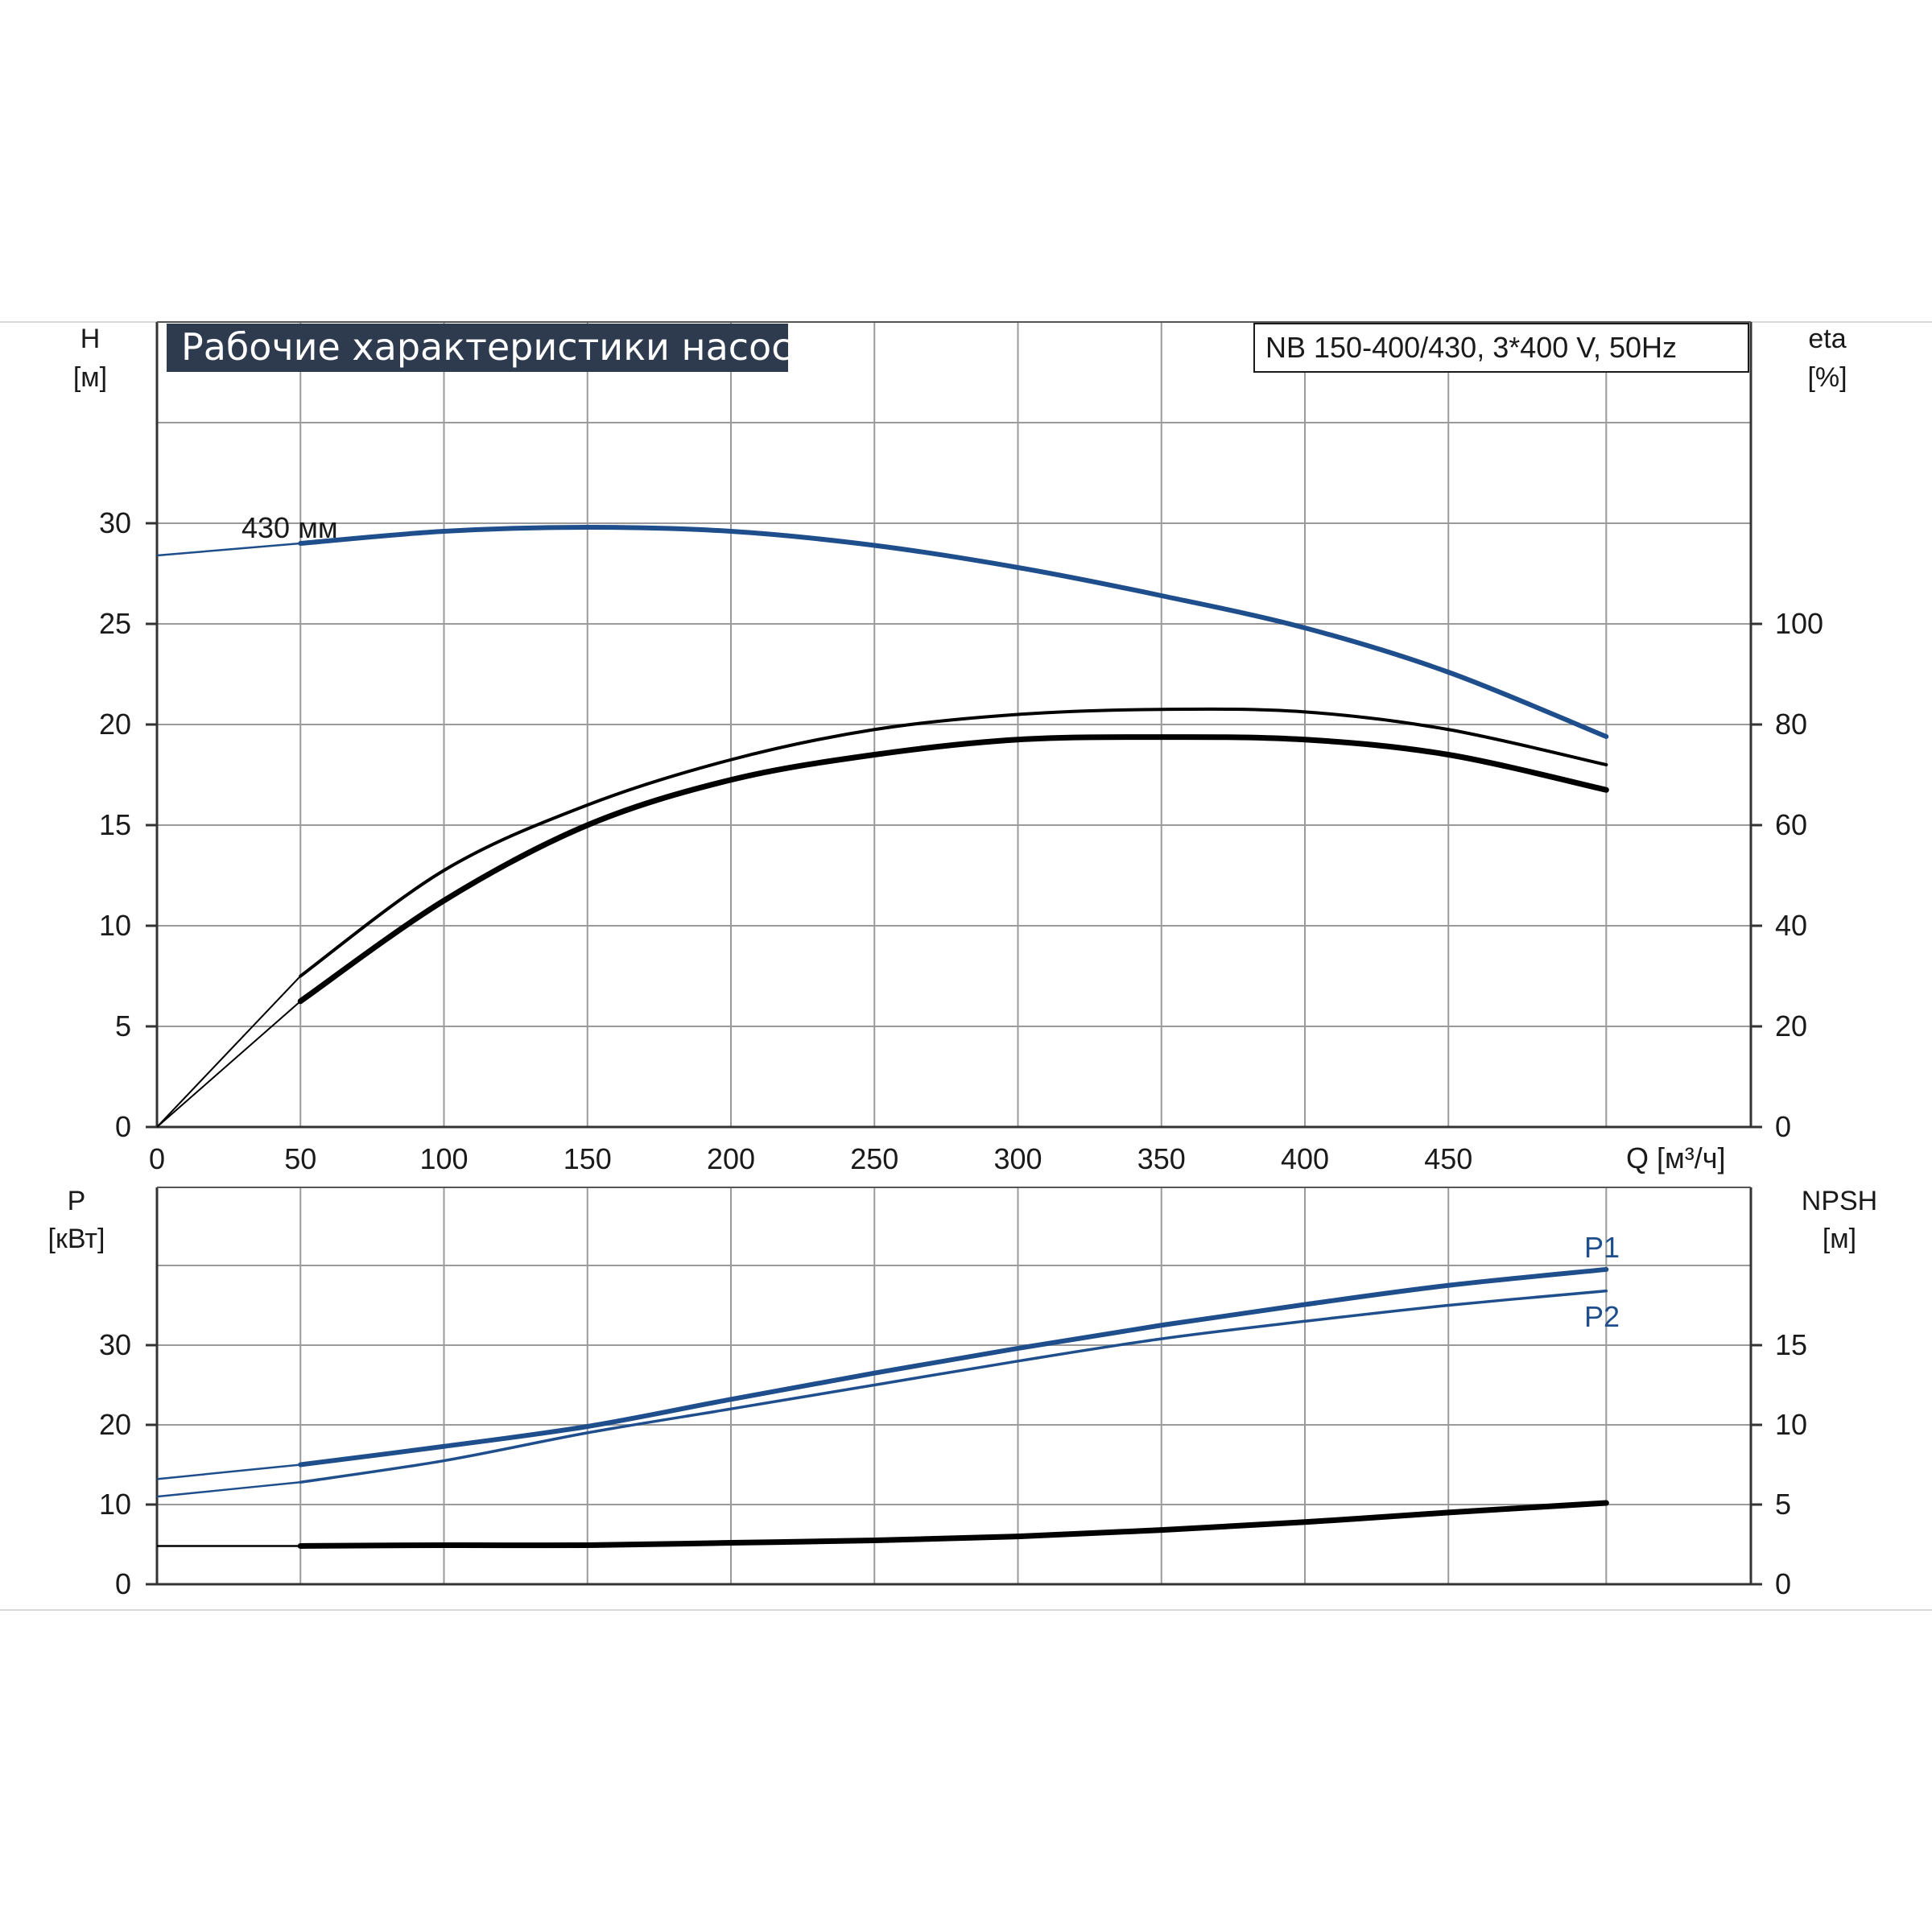 The height and width of the screenshot is (1932, 1932). What do you see at coordinates (290, 527) in the screenshot?
I see `curve-label-430mm: 430 мм` at bounding box center [290, 527].